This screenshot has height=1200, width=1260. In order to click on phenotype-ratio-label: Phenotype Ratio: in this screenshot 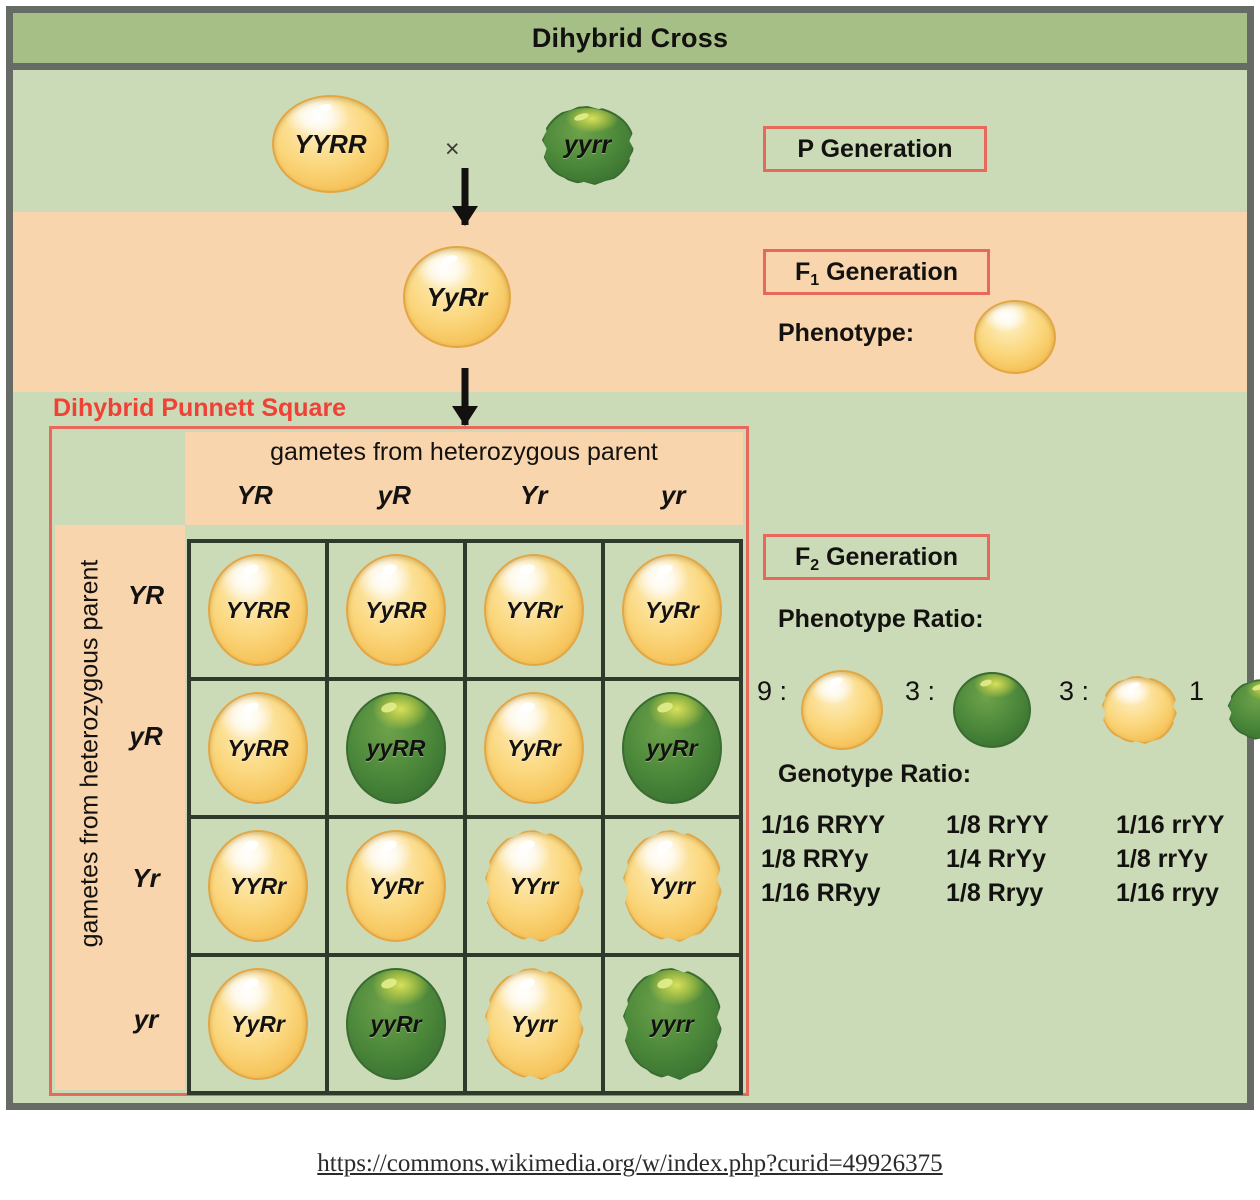, I will do `click(881, 619)`.